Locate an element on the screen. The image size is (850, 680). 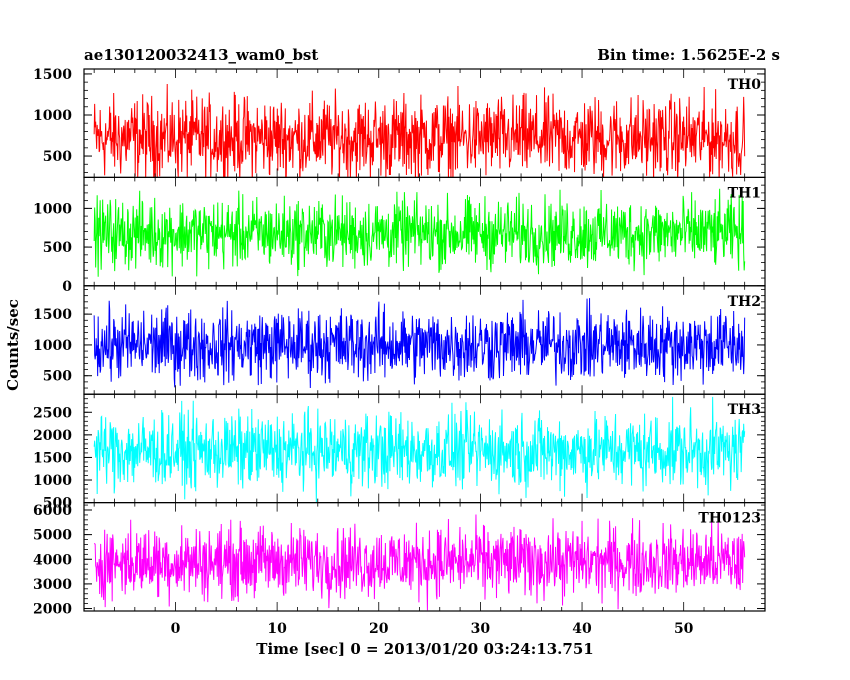
x-tick-label: 20 is located at coordinates (379, 629).